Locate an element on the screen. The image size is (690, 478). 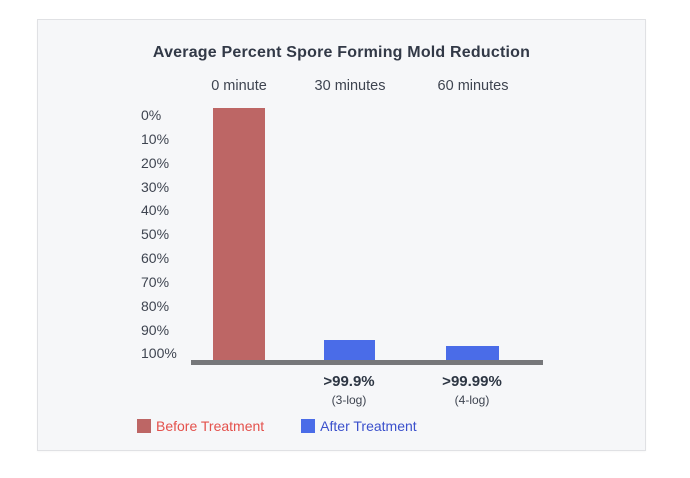
annotation-30min-value: >99.9% is located at coordinates (349, 381).